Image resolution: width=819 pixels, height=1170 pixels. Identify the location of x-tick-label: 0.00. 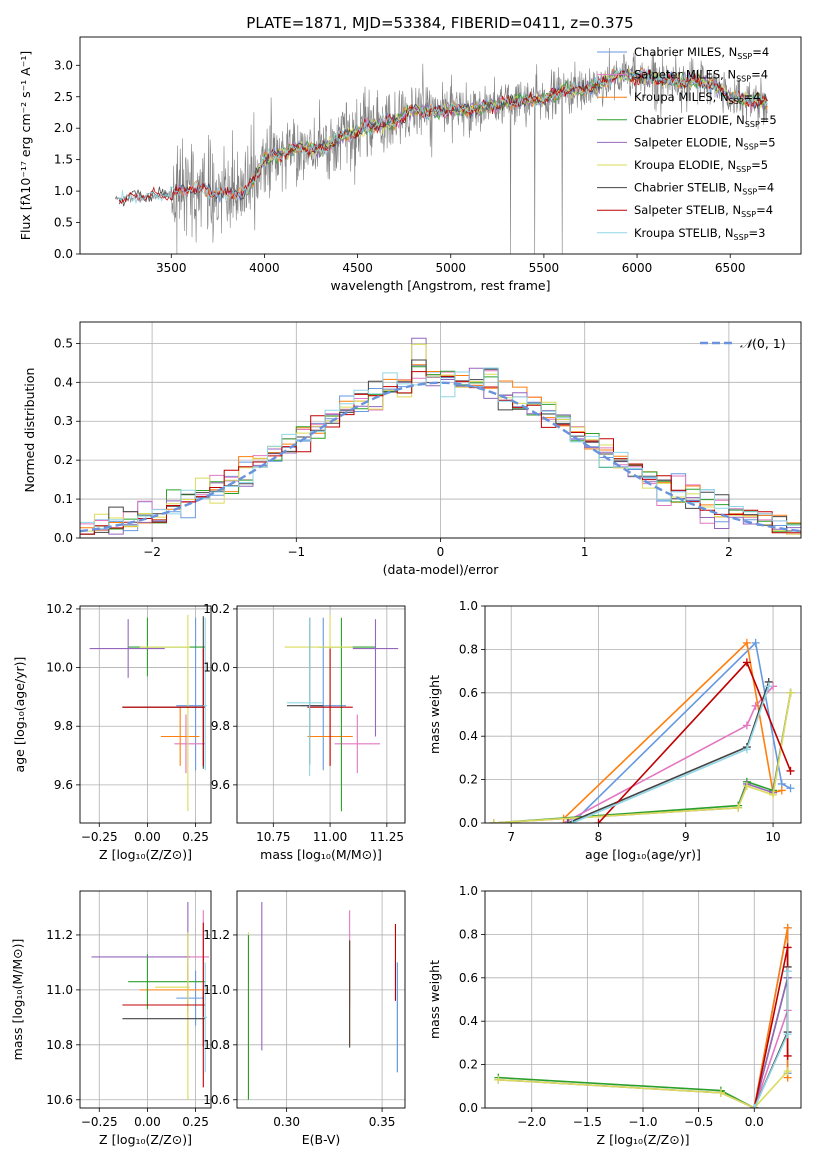
(147, 837).